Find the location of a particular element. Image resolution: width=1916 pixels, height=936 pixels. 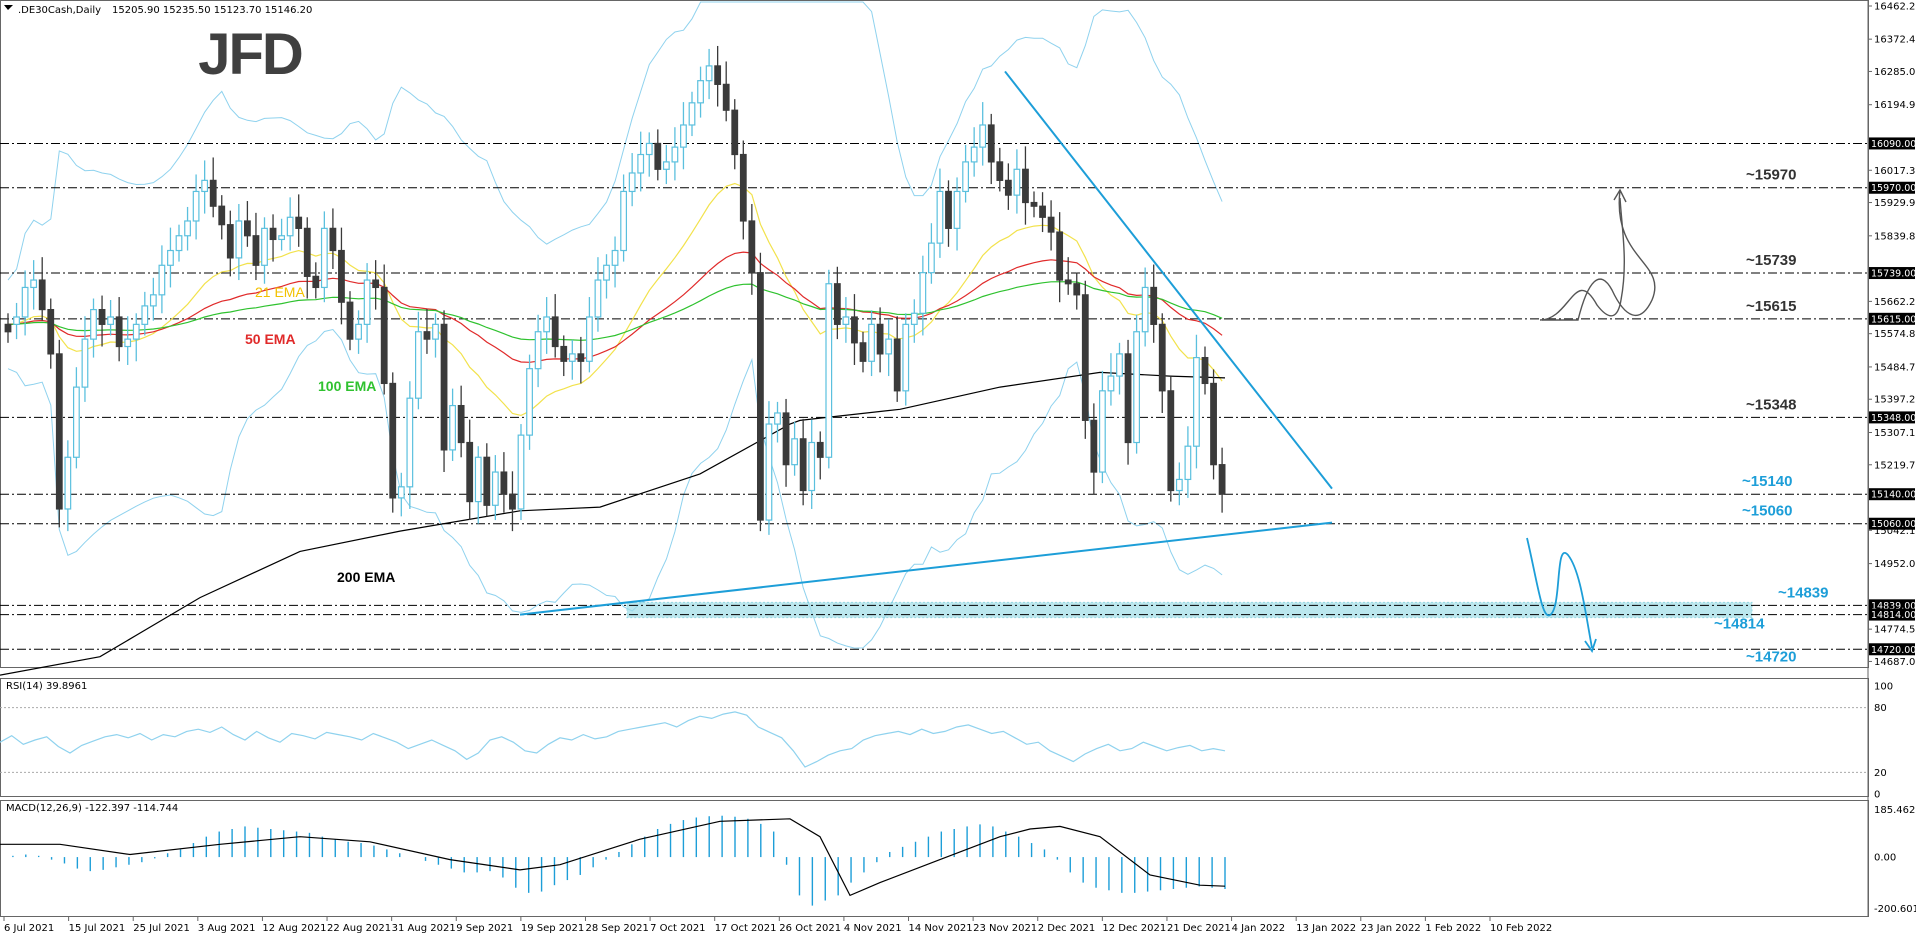

x-tick-label: 23 Jan 2022 is located at coordinates (1391, 928).